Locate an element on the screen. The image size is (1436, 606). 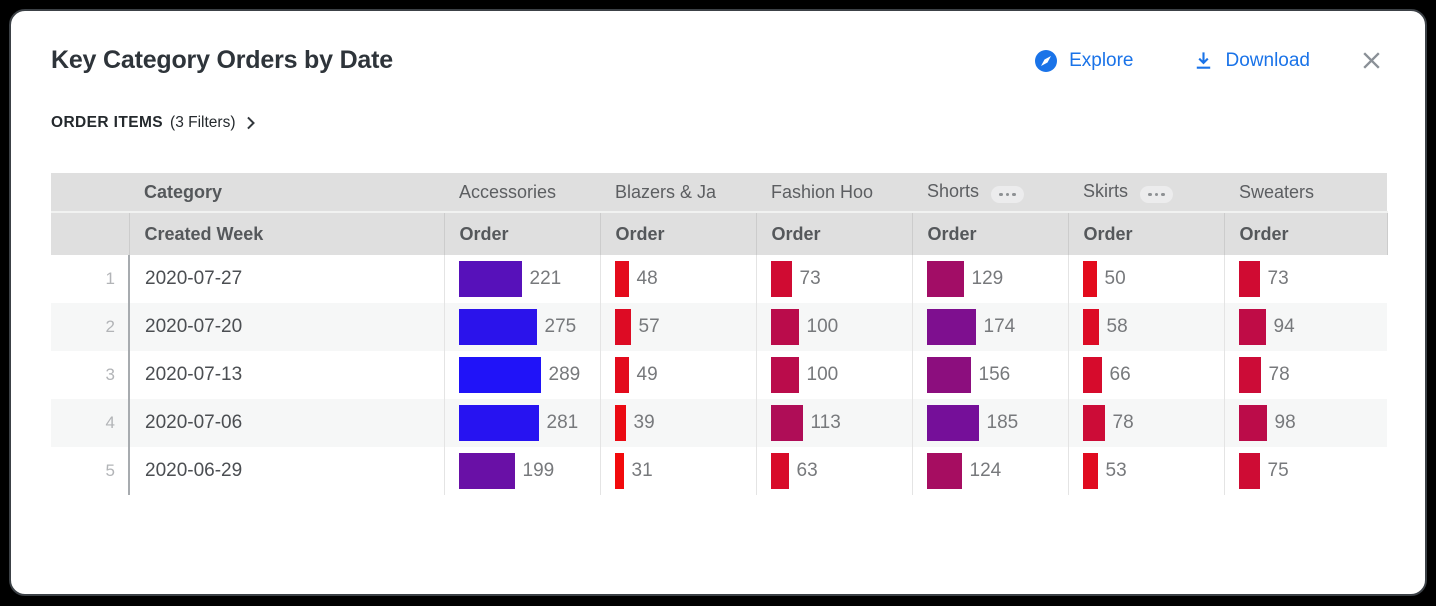
order-value-cell: 49 is located at coordinates (677, 375).